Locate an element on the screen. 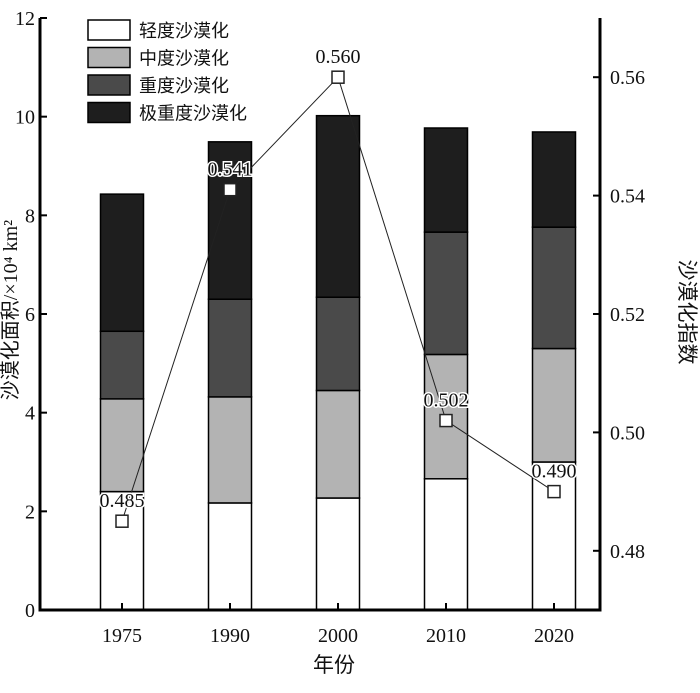 The image size is (700, 693). legend-label: 极重度沙漠化 is located at coordinates (193, 114).